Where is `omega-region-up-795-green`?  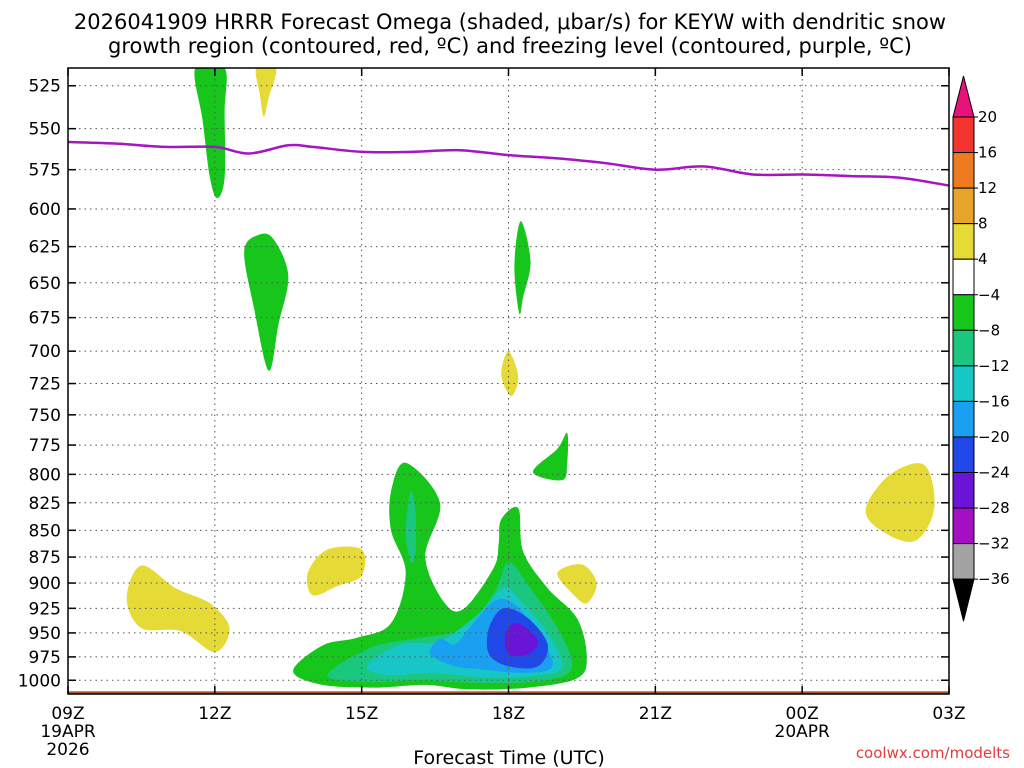 omega-region-up-795-green is located at coordinates (550, 456).